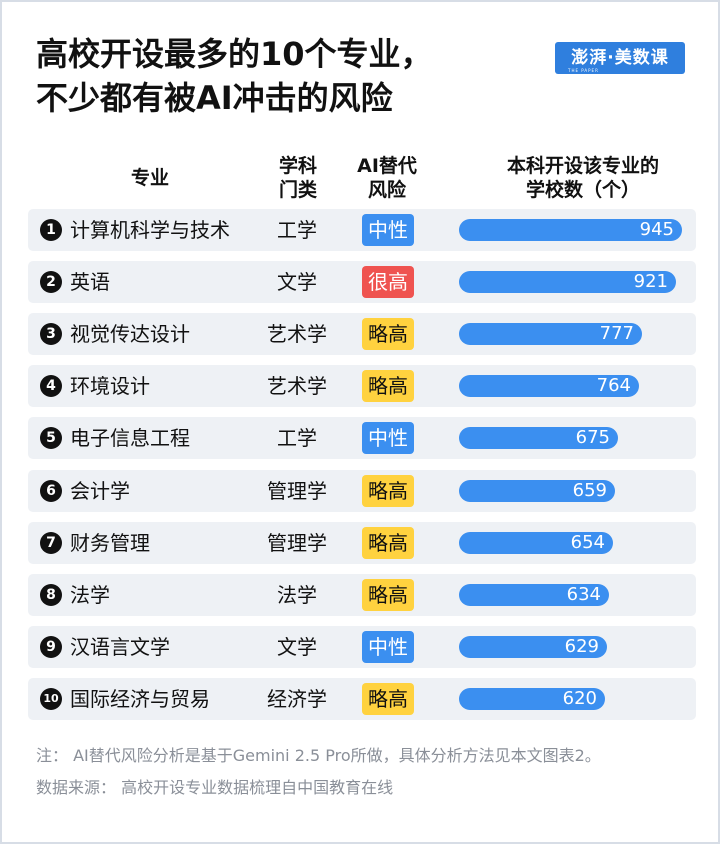  I want to click on value-label: 675, so click(592, 437).